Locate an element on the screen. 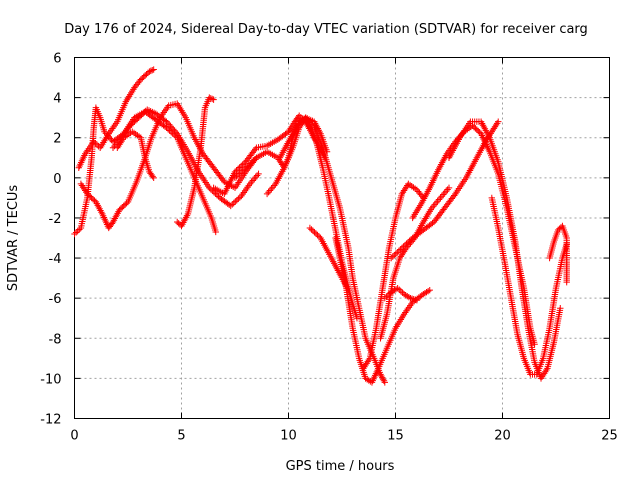 The height and width of the screenshot is (480, 640). series-sat-c is located at coordinates (168, 166).